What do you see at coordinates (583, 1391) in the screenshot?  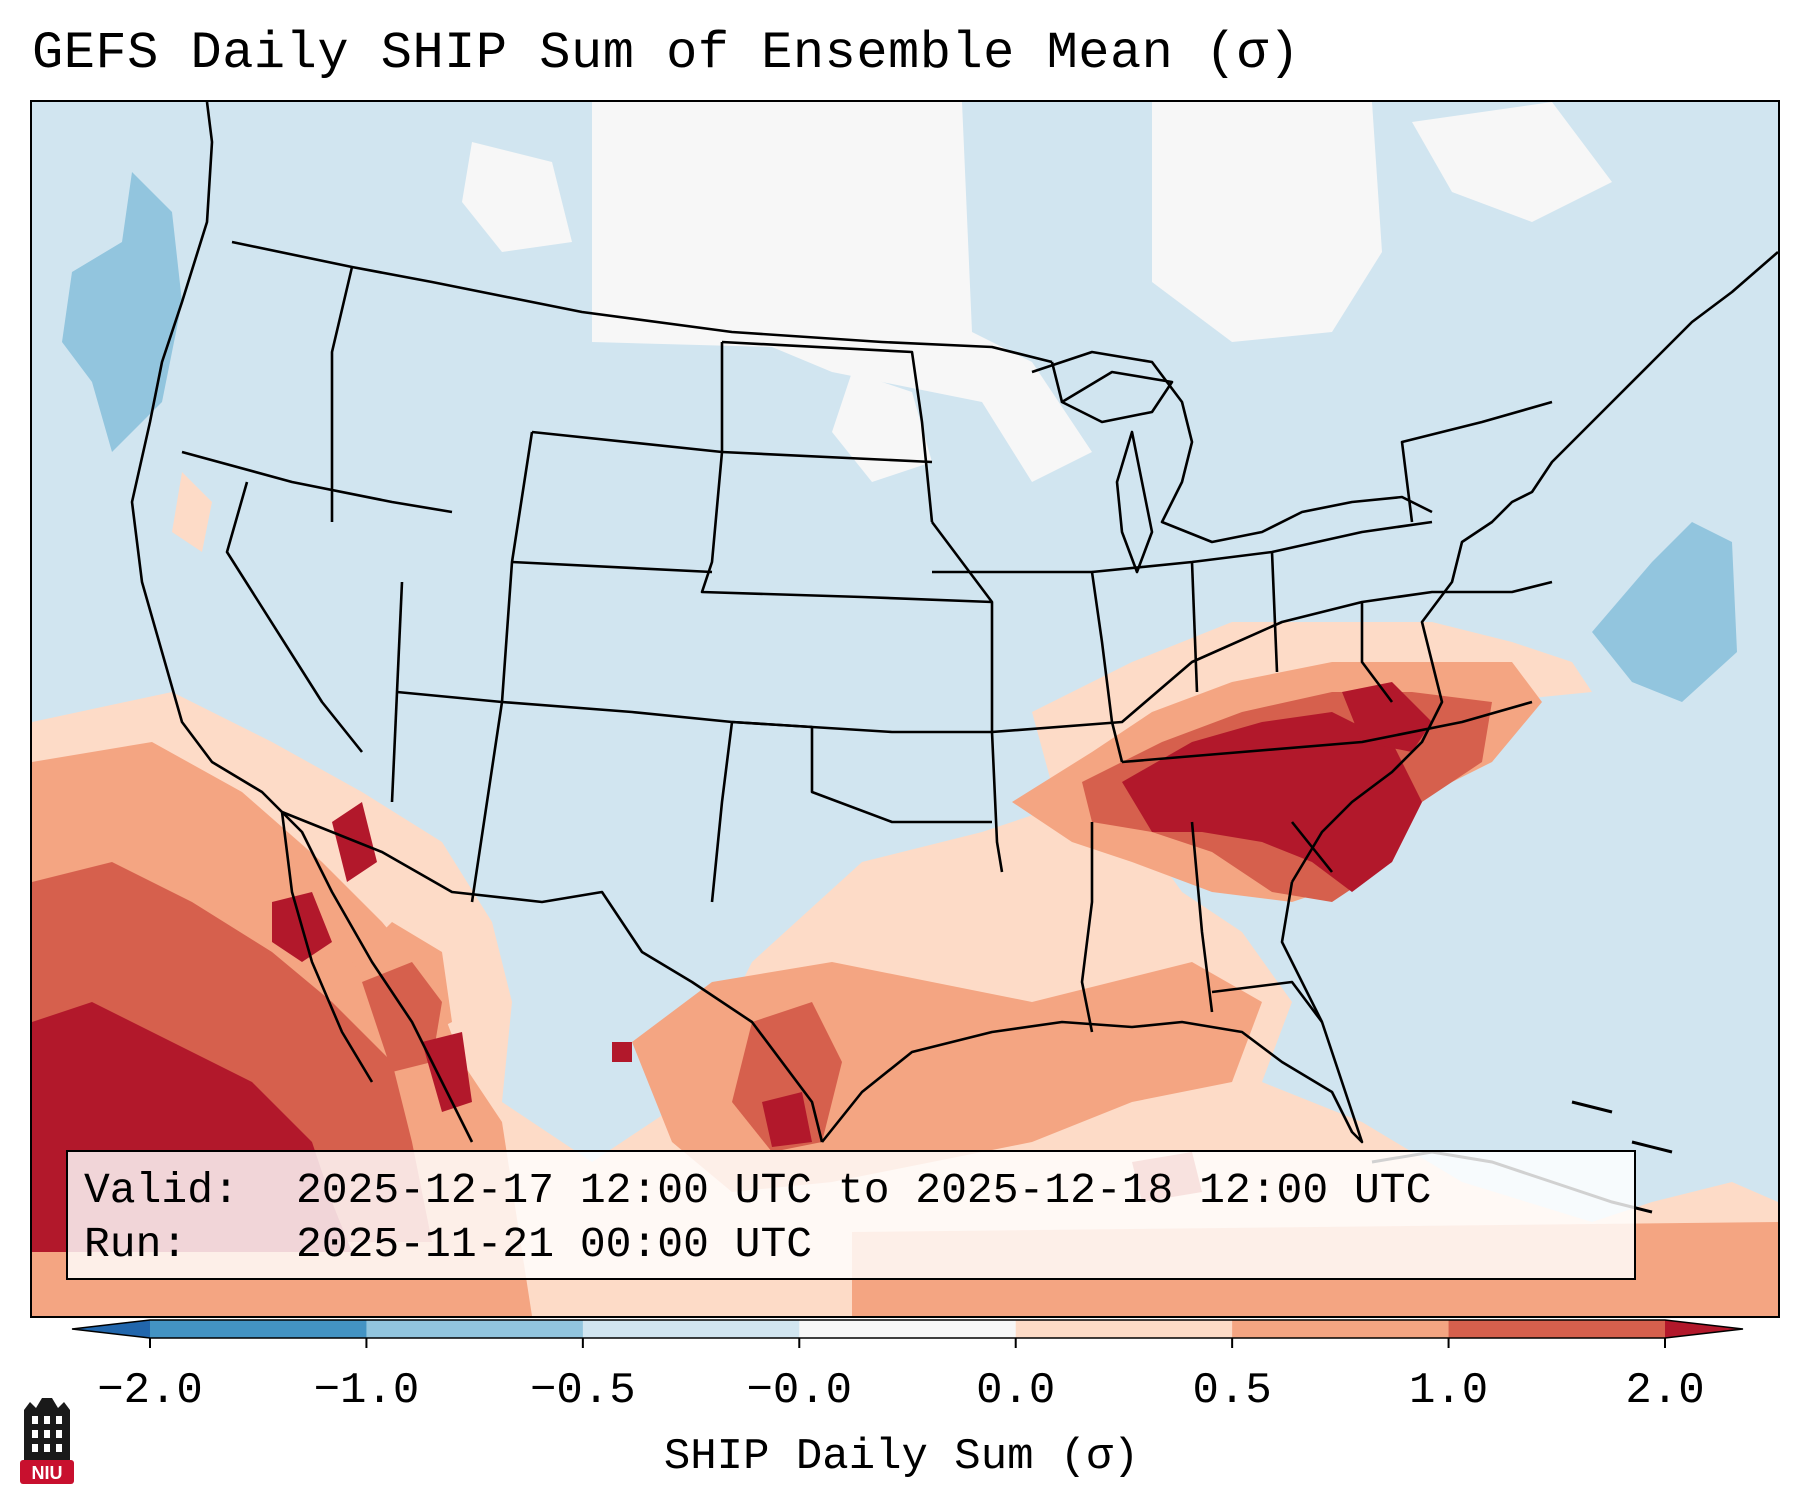 I see `colorbar-tick-label: −0.5` at bounding box center [583, 1391].